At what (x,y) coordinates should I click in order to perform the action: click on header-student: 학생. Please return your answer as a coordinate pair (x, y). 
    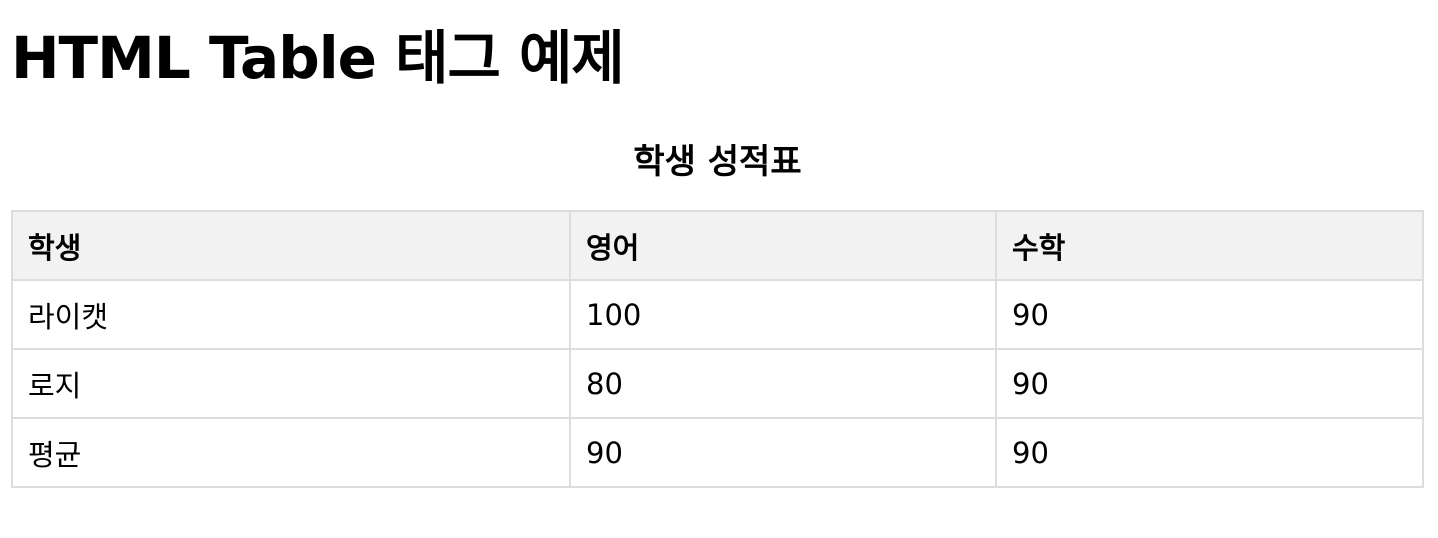
    Looking at the image, I should click on (291, 245).